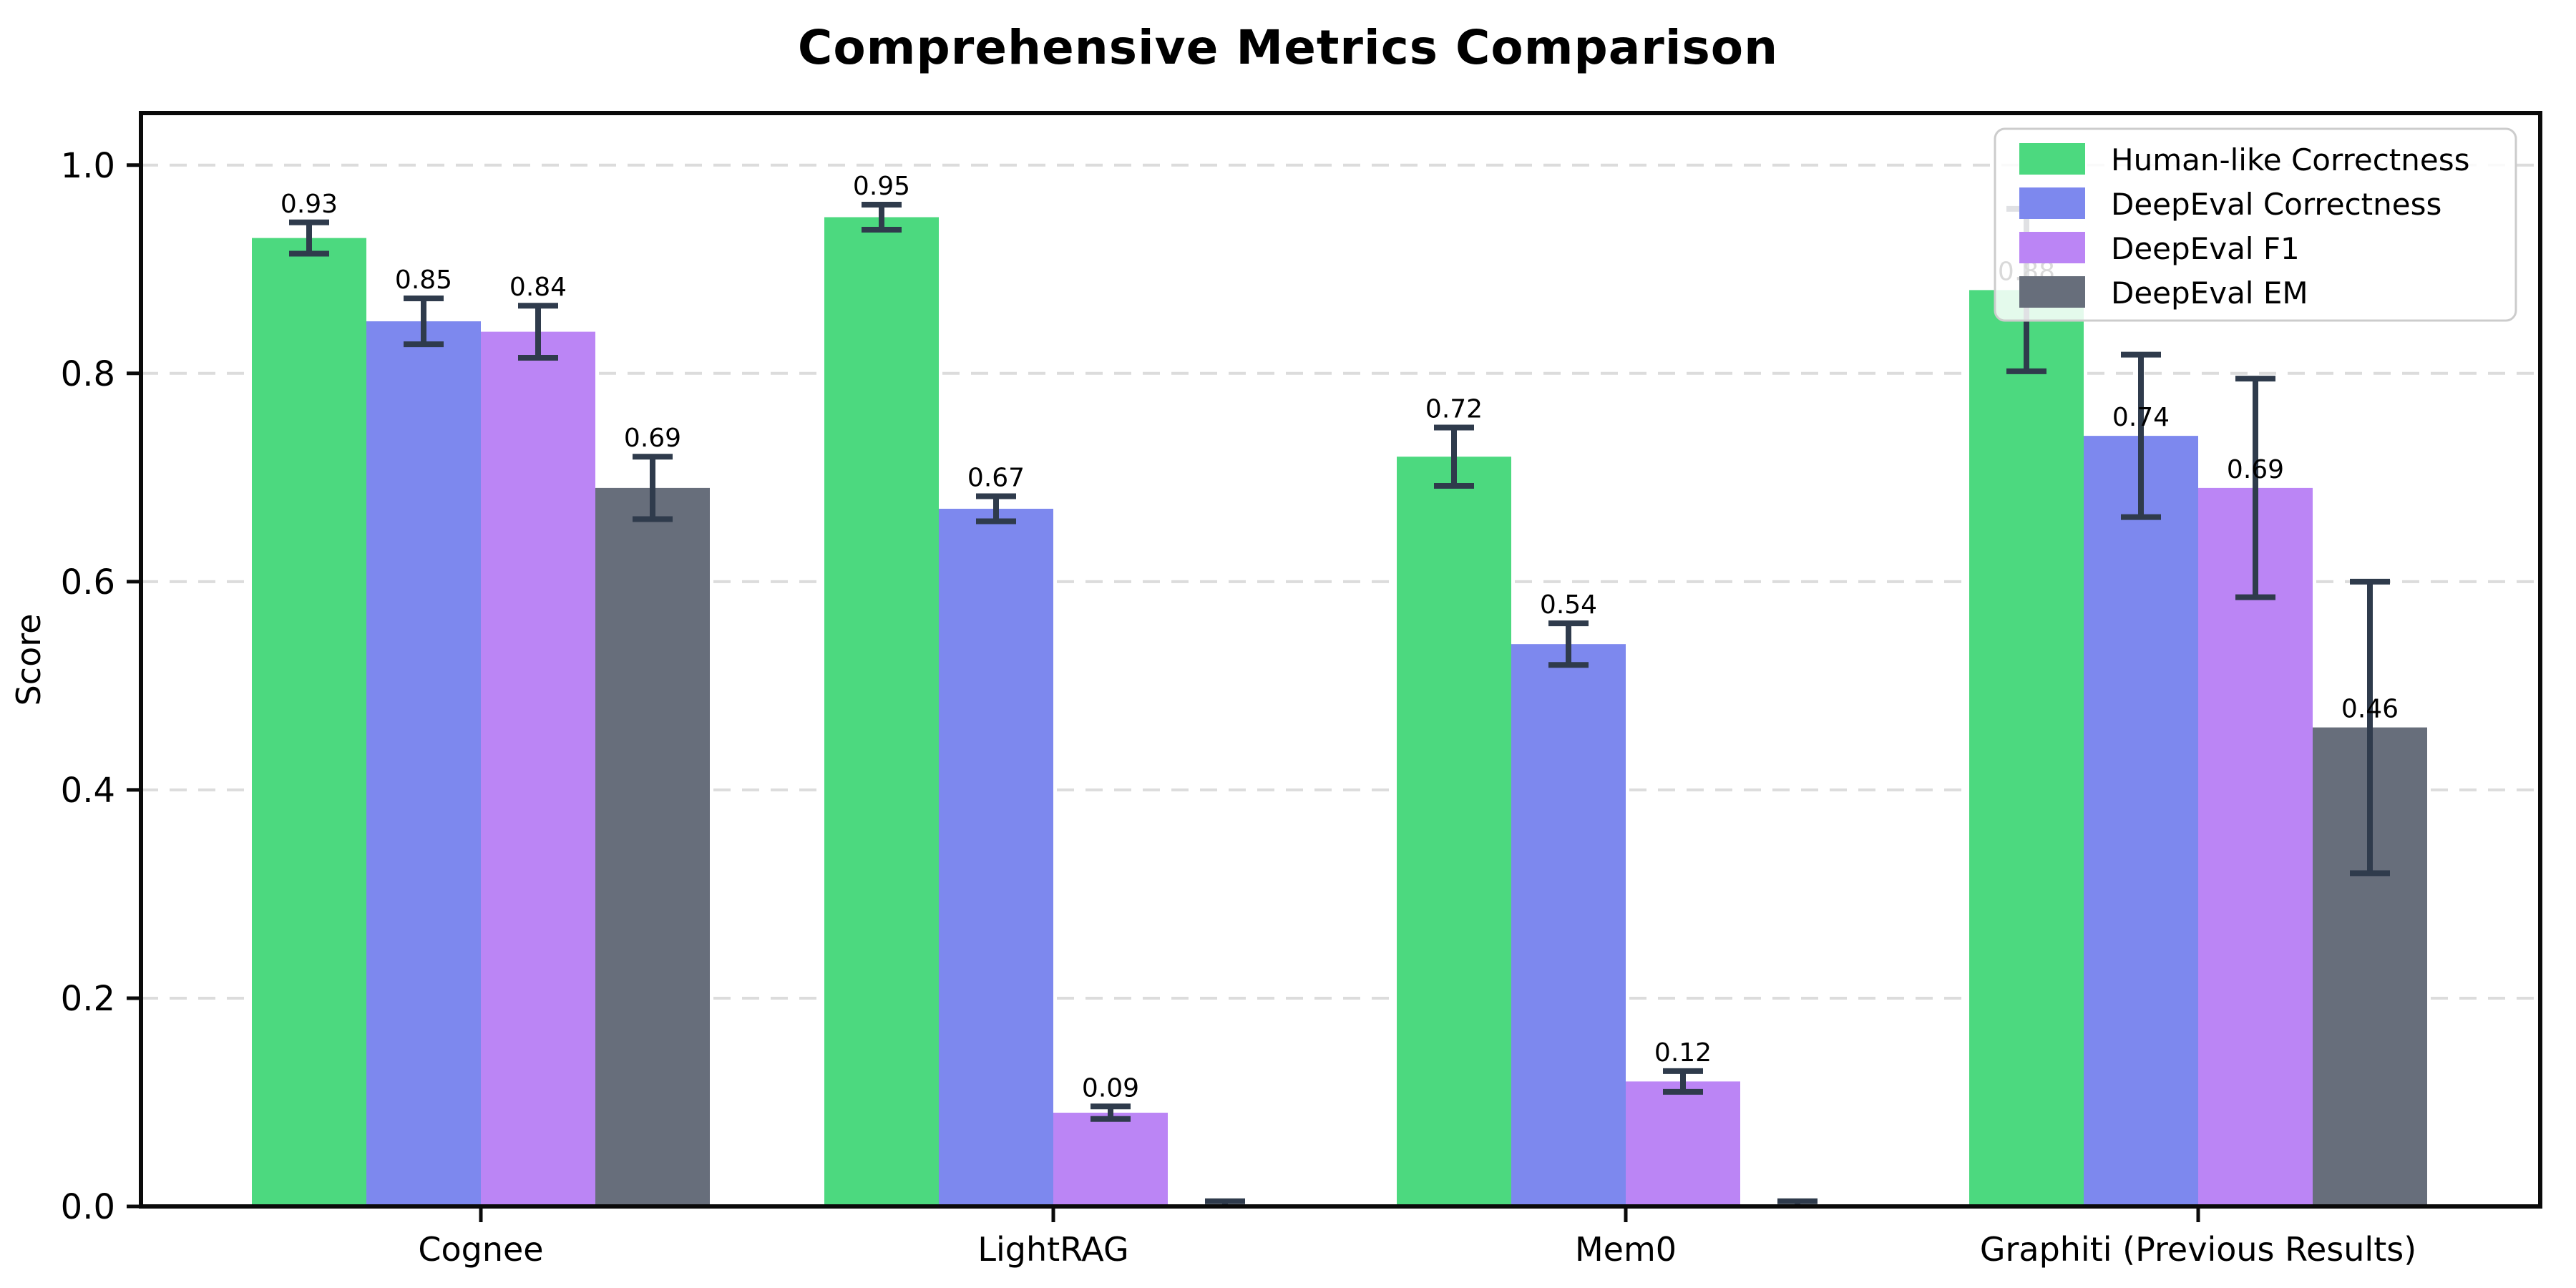  I want to click on legend-swatch-deepeval-em, so click(2052, 292).